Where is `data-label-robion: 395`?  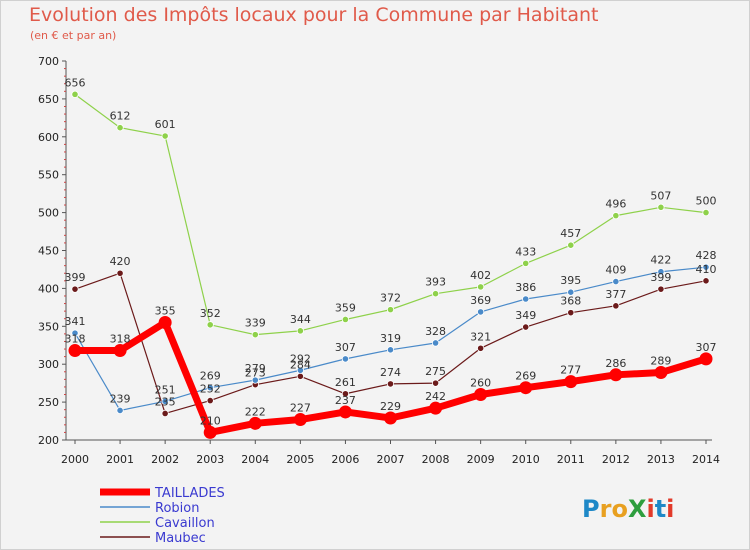 data-label-robion: 395 is located at coordinates (570, 280).